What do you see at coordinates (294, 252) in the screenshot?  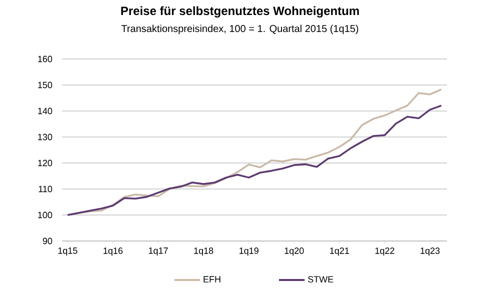 I see `x-tick-label: 1q20` at bounding box center [294, 252].